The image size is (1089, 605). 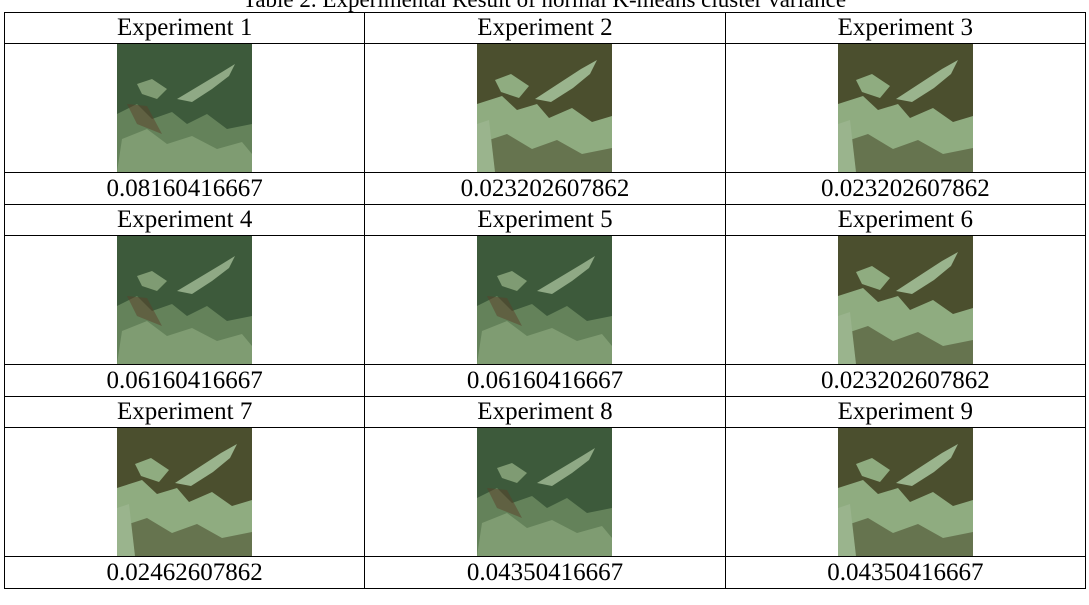 I want to click on label-row: Experiment 4 Experiment 5 Experiment 6, so click(x=545, y=220).